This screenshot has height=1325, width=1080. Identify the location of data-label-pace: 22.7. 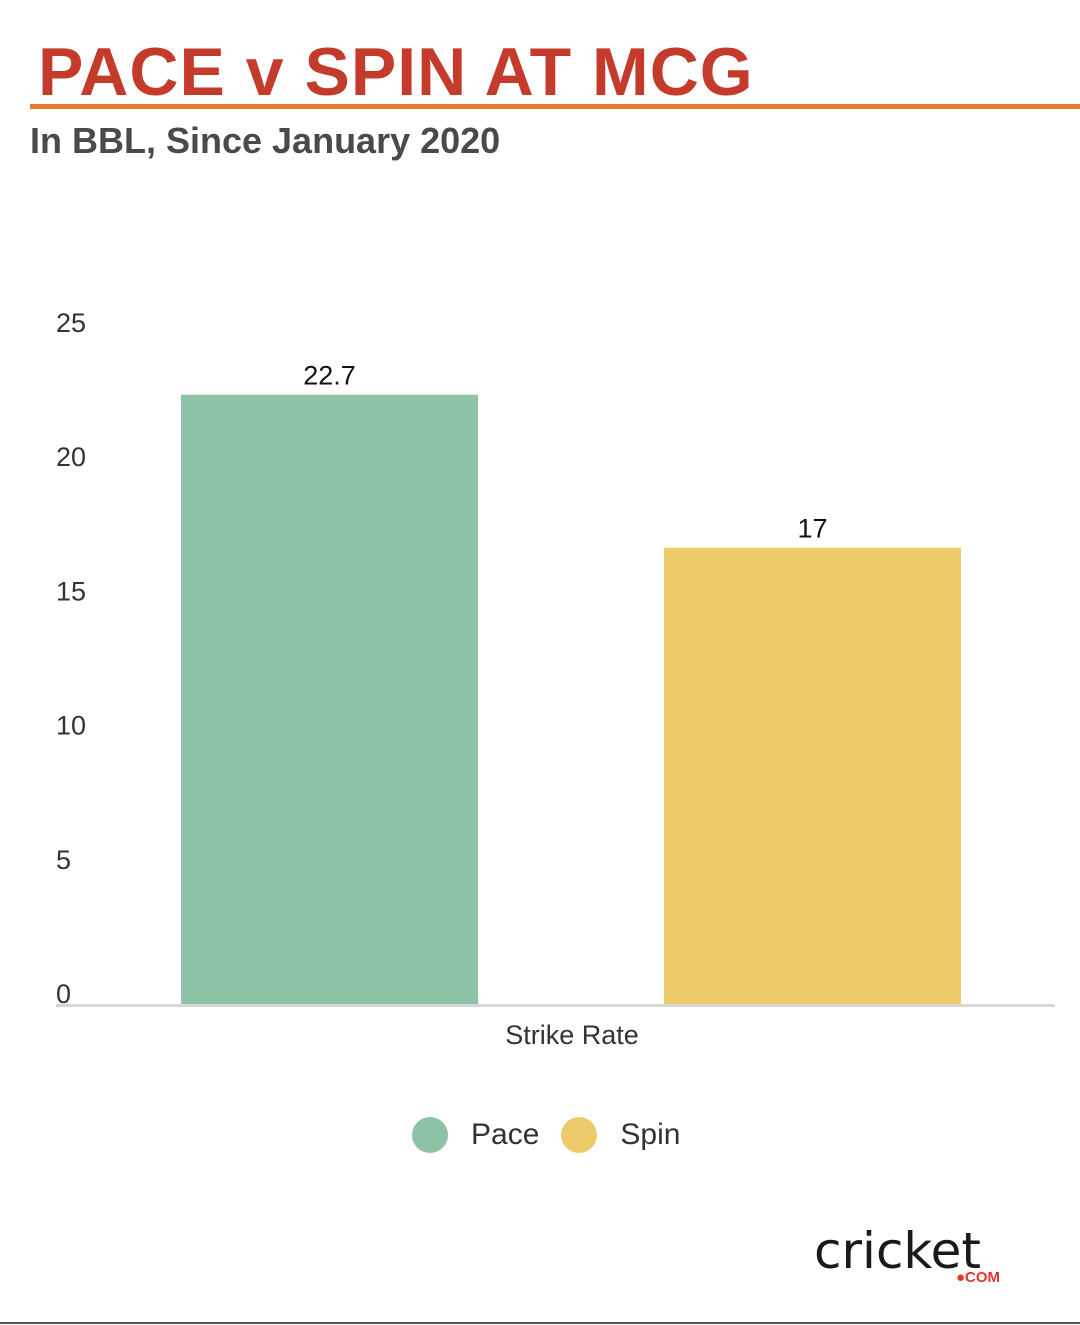
(329, 376).